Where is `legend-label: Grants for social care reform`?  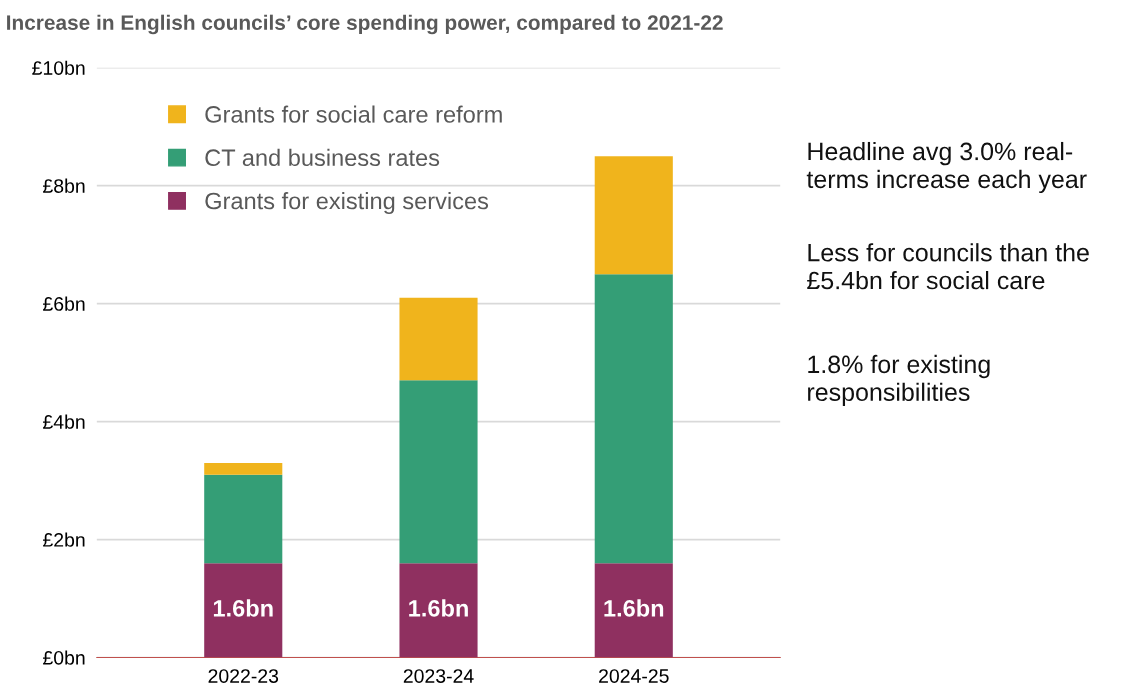
legend-label: Grants for social care reform is located at coordinates (353, 114).